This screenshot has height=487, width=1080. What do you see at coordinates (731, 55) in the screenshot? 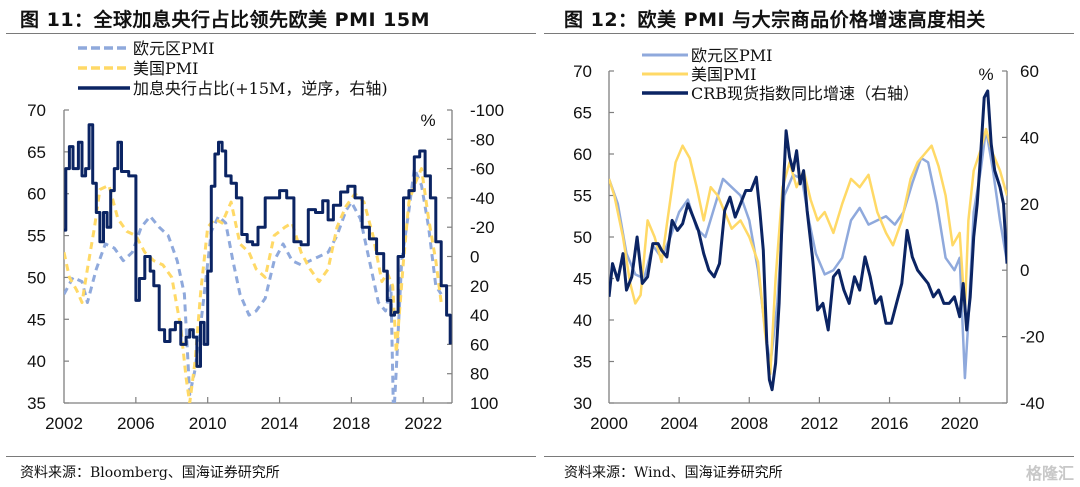
I see `right-legend-label-0: 欧元区PMI` at bounding box center [731, 55].